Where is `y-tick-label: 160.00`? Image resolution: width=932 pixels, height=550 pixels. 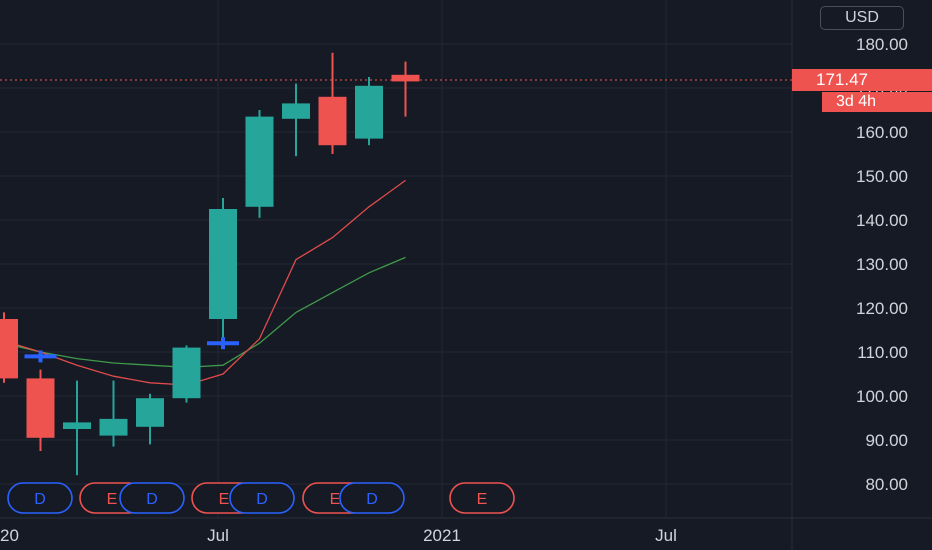
y-tick-label: 160.00 is located at coordinates (882, 132).